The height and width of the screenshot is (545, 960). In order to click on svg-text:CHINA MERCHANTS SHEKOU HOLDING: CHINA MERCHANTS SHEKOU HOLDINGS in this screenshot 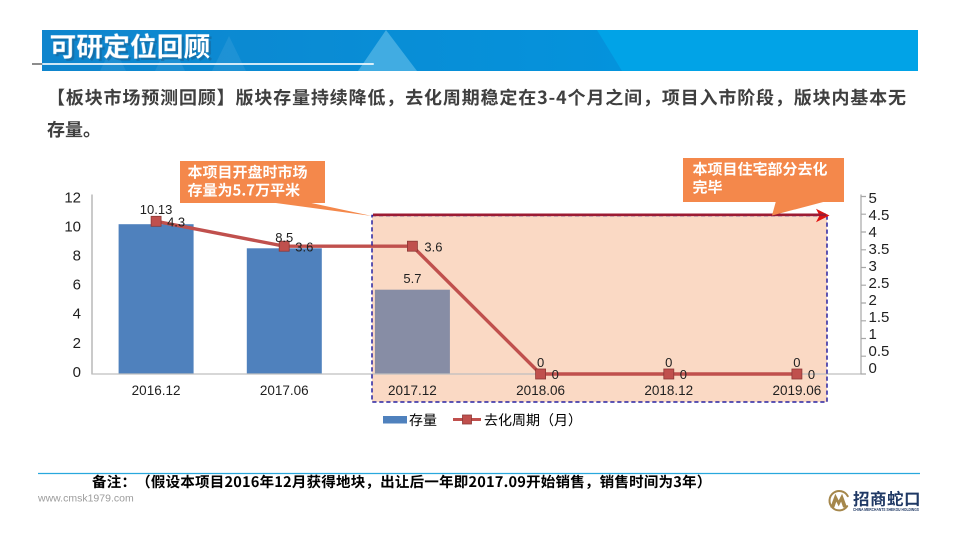, I will do `click(886, 509)`.